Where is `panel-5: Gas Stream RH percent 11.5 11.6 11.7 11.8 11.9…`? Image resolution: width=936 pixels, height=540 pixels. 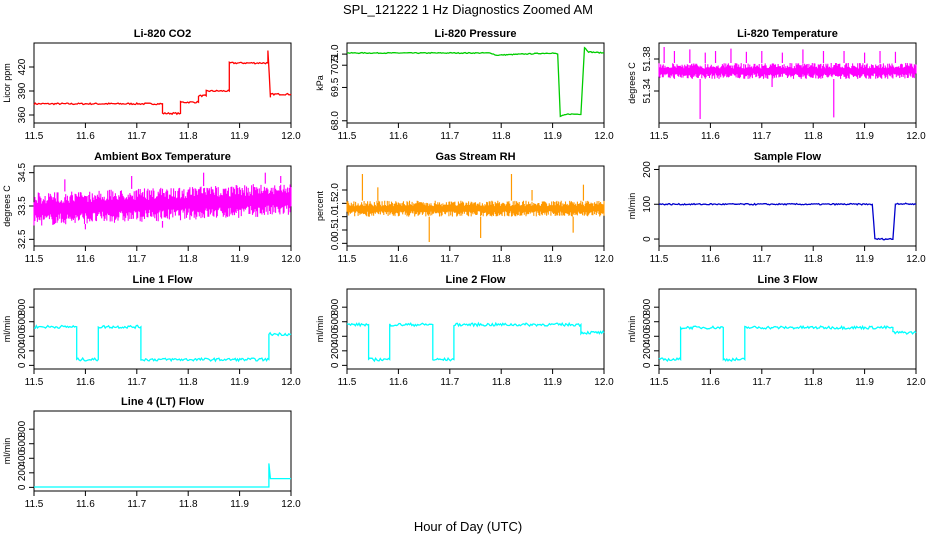 panel-5: Gas Stream RH percent 11.5 11.6 11.7 11.8 11.9… is located at coordinates (464, 208).